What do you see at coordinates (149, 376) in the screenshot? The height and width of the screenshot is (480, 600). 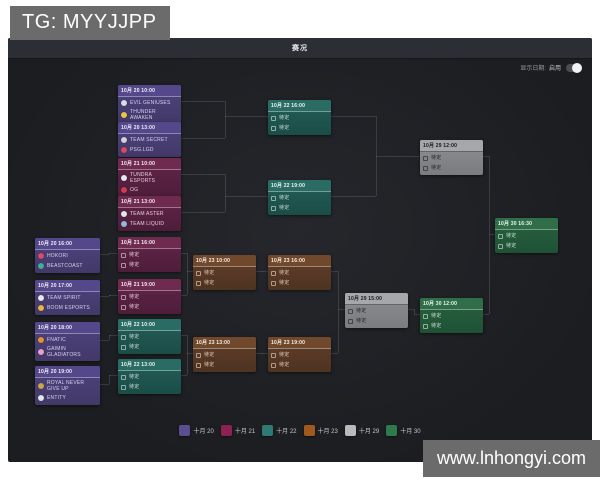 I see `match-card-lb-round-2-4: 10月 22 13:00 待定 待定` at bounding box center [149, 376].